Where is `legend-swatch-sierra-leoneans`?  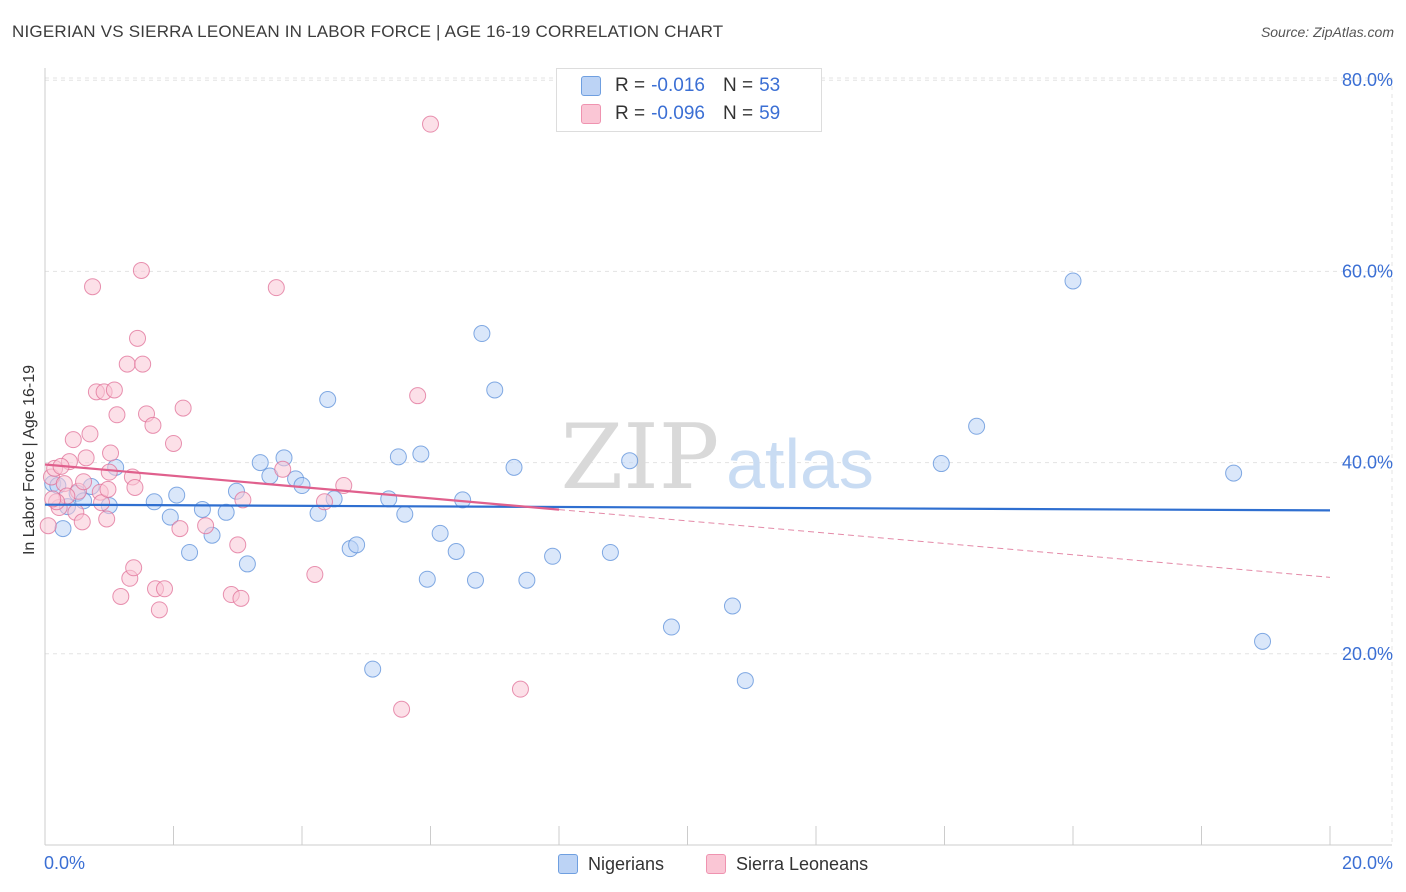 legend-swatch-sierra-leoneans is located at coordinates (591, 114).